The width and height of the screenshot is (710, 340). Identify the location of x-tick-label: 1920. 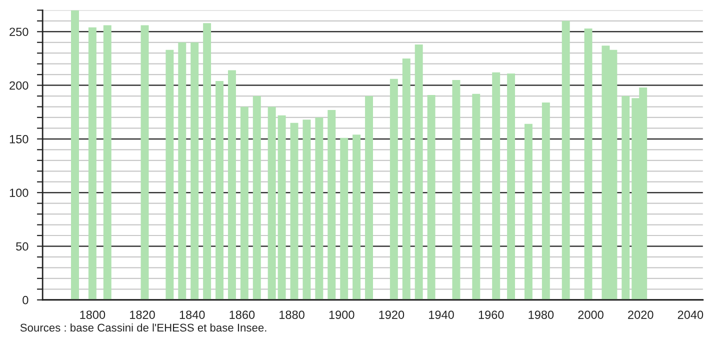
(391, 314).